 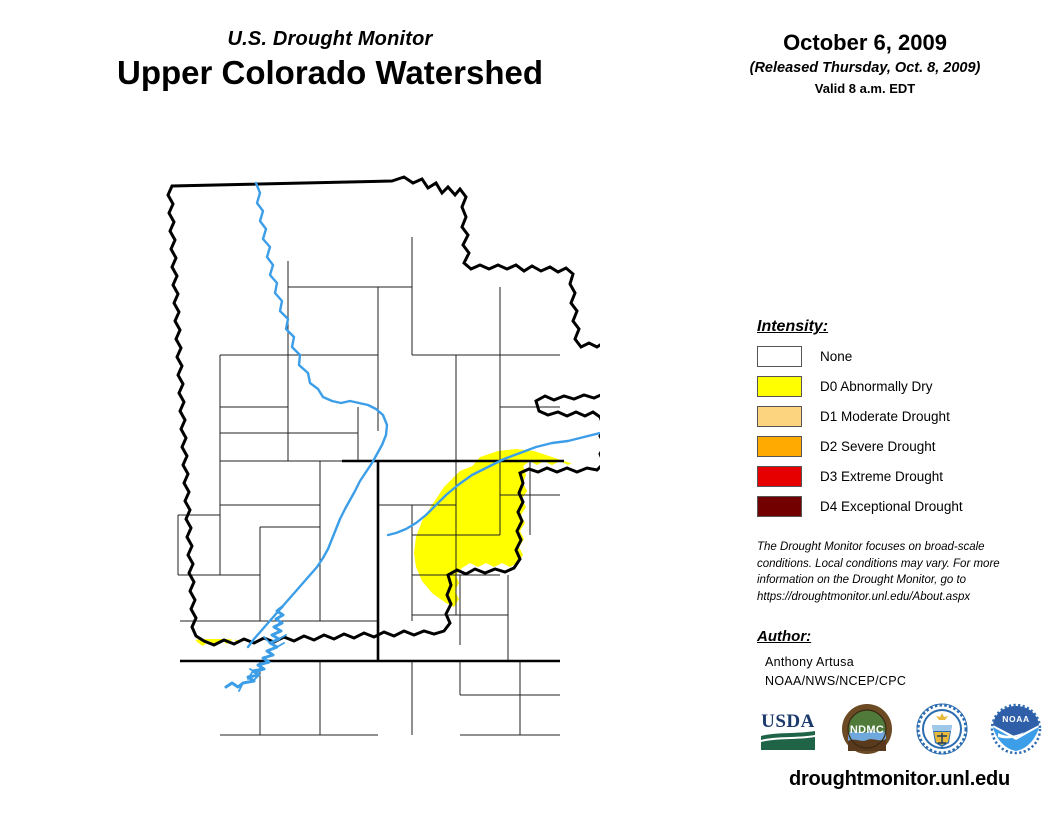 I want to click on legend-swatch-d1, so click(x=779, y=416).